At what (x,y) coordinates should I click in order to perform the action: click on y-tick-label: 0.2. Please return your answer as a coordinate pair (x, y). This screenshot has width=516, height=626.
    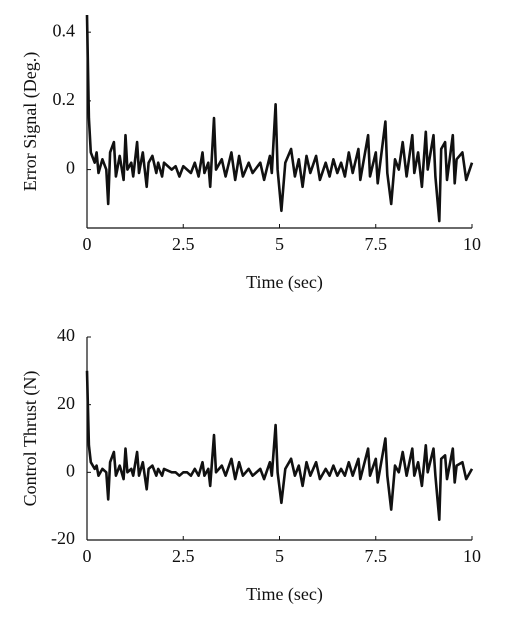
    Looking at the image, I should click on (64, 99).